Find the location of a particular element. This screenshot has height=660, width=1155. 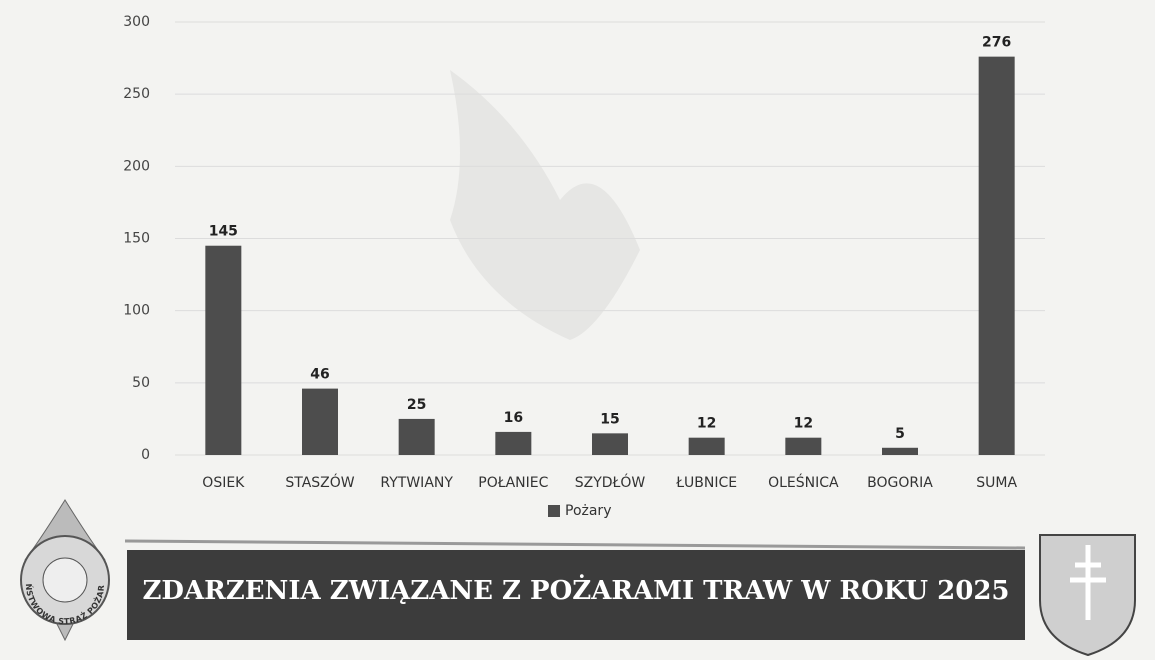

x-tick-label: POŁANIEC is located at coordinates (513, 483).